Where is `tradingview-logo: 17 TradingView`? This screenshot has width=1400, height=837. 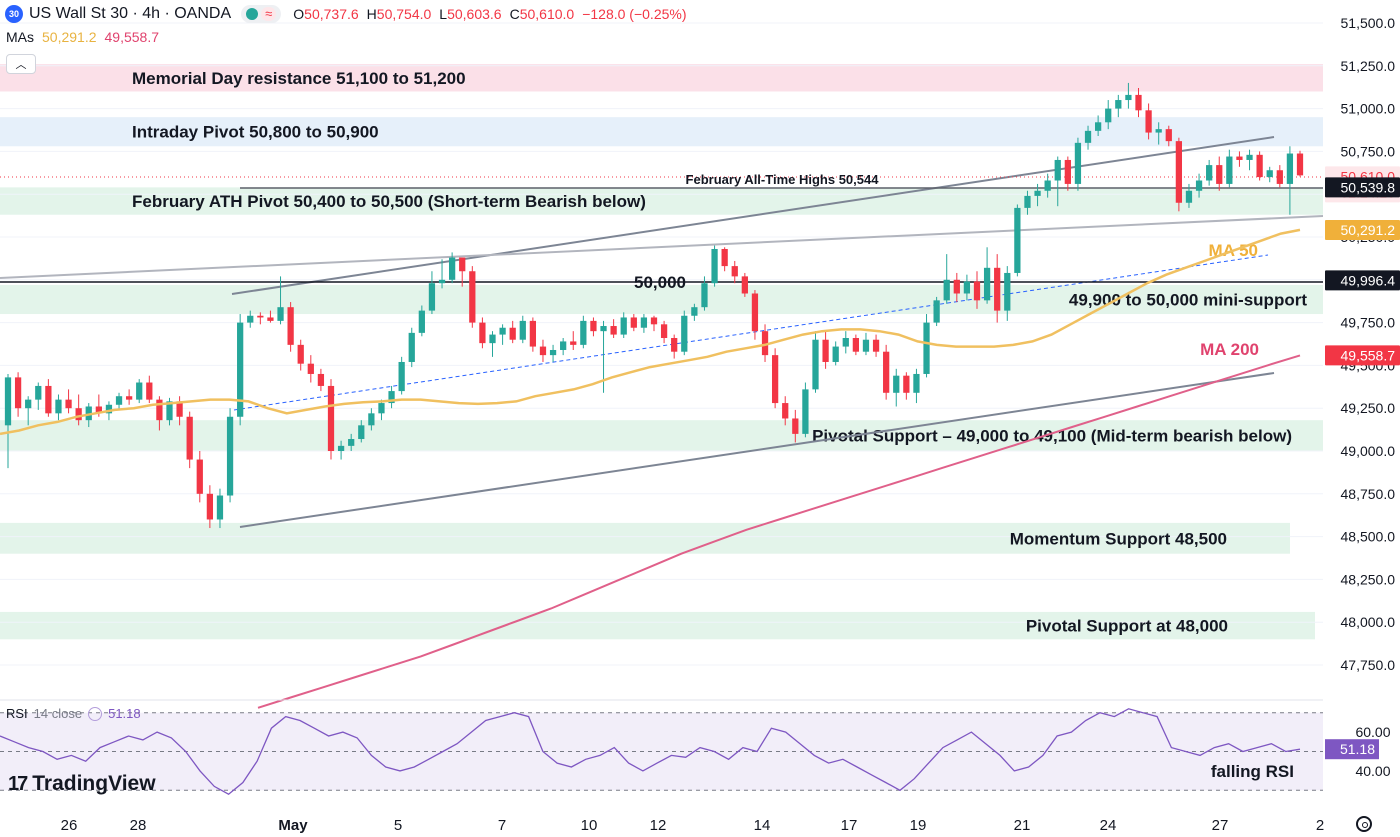 tradingview-logo: 17 TradingView is located at coordinates (82, 784).